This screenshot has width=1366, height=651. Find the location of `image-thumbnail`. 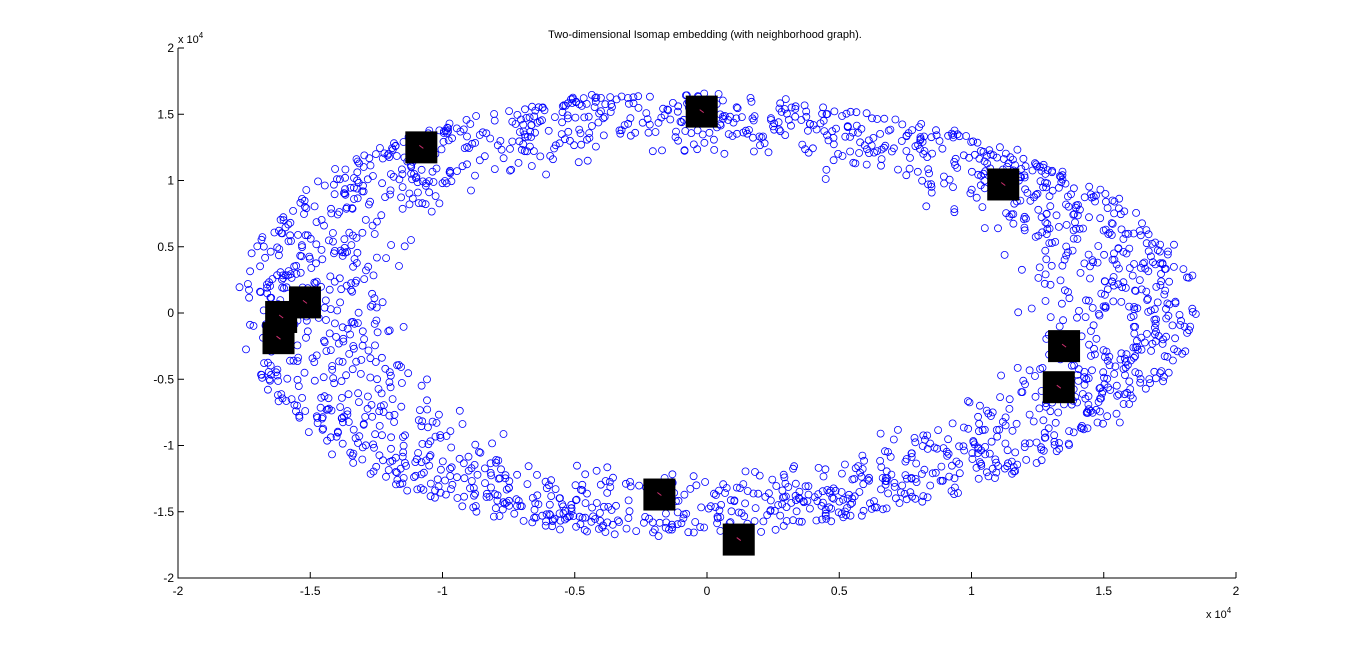

image-thumbnail is located at coordinates (1064, 346).